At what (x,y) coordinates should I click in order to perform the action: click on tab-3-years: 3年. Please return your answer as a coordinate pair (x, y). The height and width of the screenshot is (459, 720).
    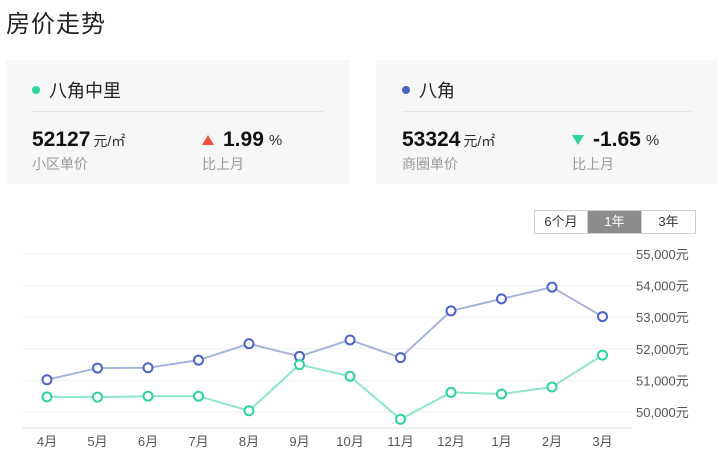
    Looking at the image, I should click on (668, 222).